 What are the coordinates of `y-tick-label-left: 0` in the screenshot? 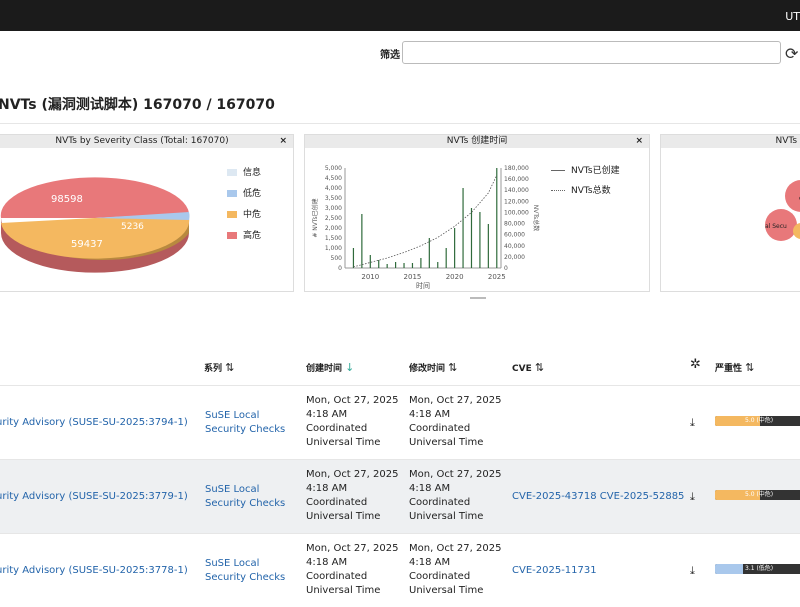 It's located at (340, 268).